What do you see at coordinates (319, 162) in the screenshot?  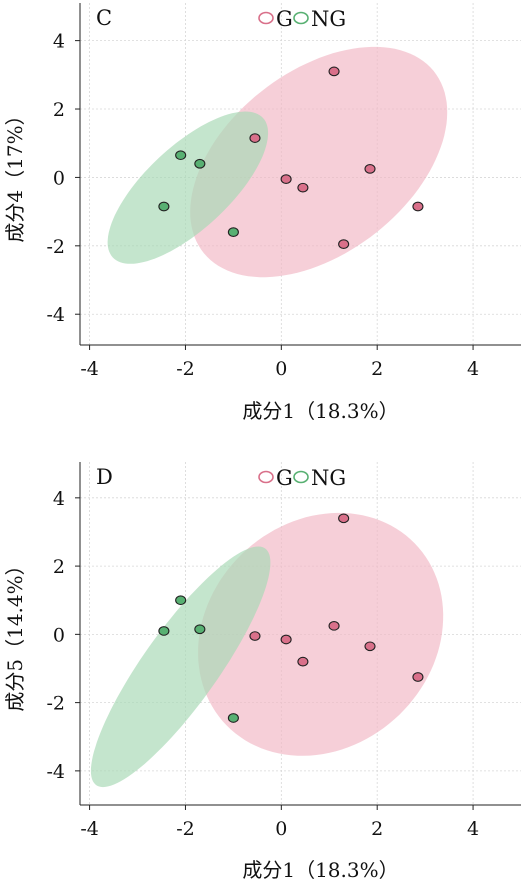 I see `ellipse-G` at bounding box center [319, 162].